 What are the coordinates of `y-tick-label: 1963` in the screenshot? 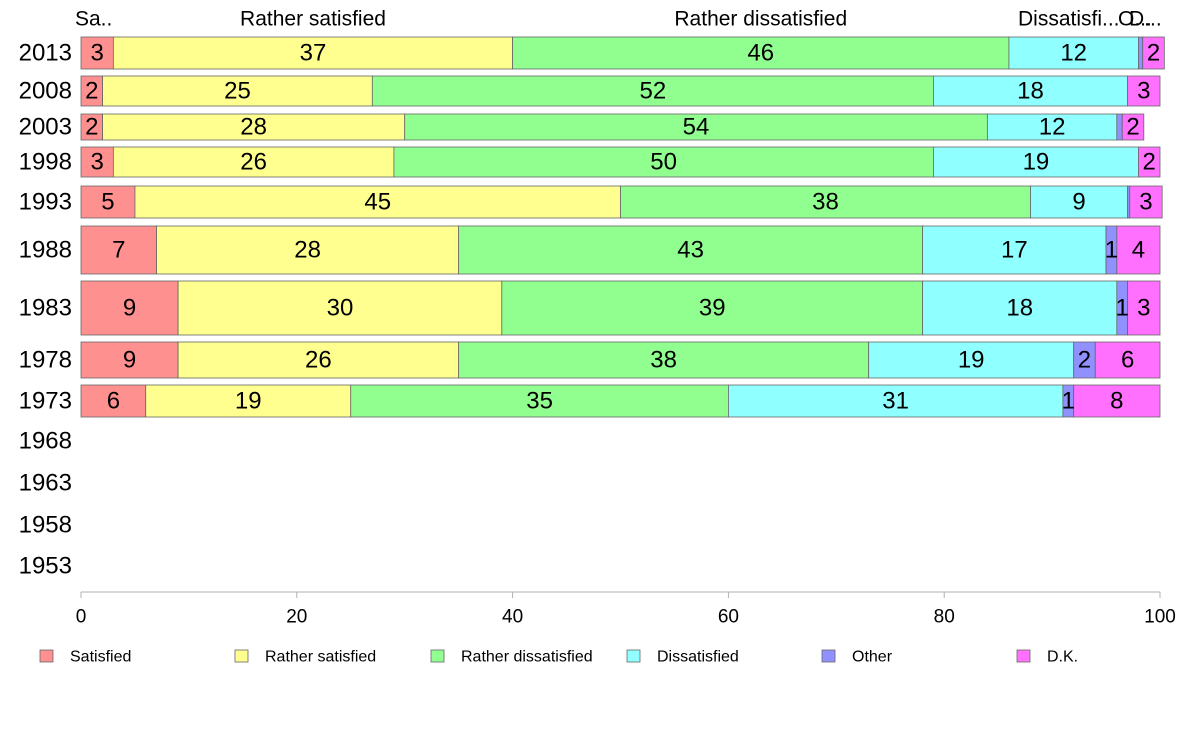 It's located at (45, 483).